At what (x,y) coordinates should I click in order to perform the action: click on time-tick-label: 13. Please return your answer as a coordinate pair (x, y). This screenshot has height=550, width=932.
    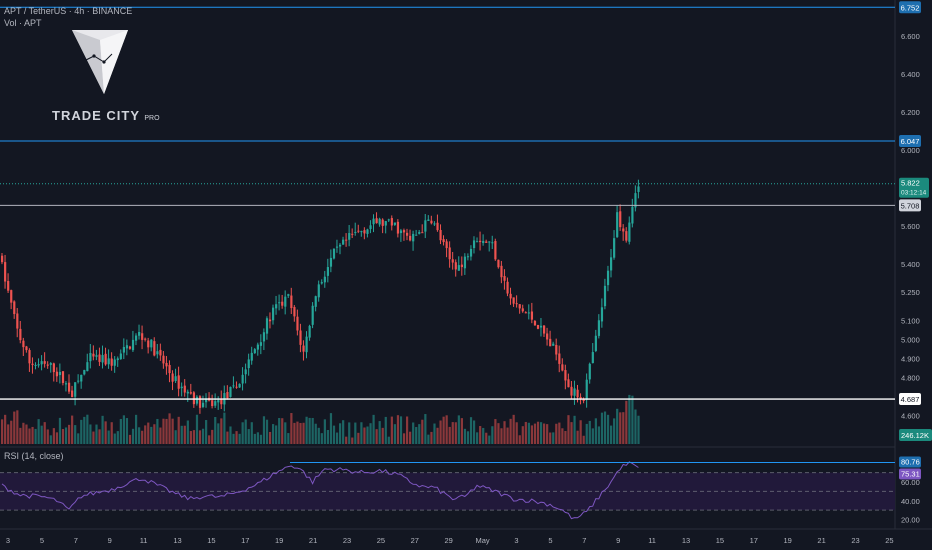
    Looking at the image, I should click on (177, 540).